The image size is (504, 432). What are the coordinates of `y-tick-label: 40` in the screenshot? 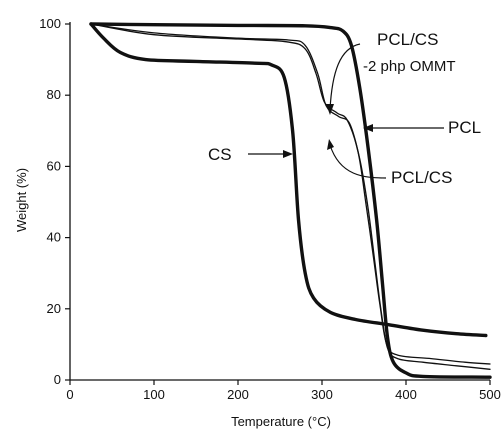 It's located at (54, 237).